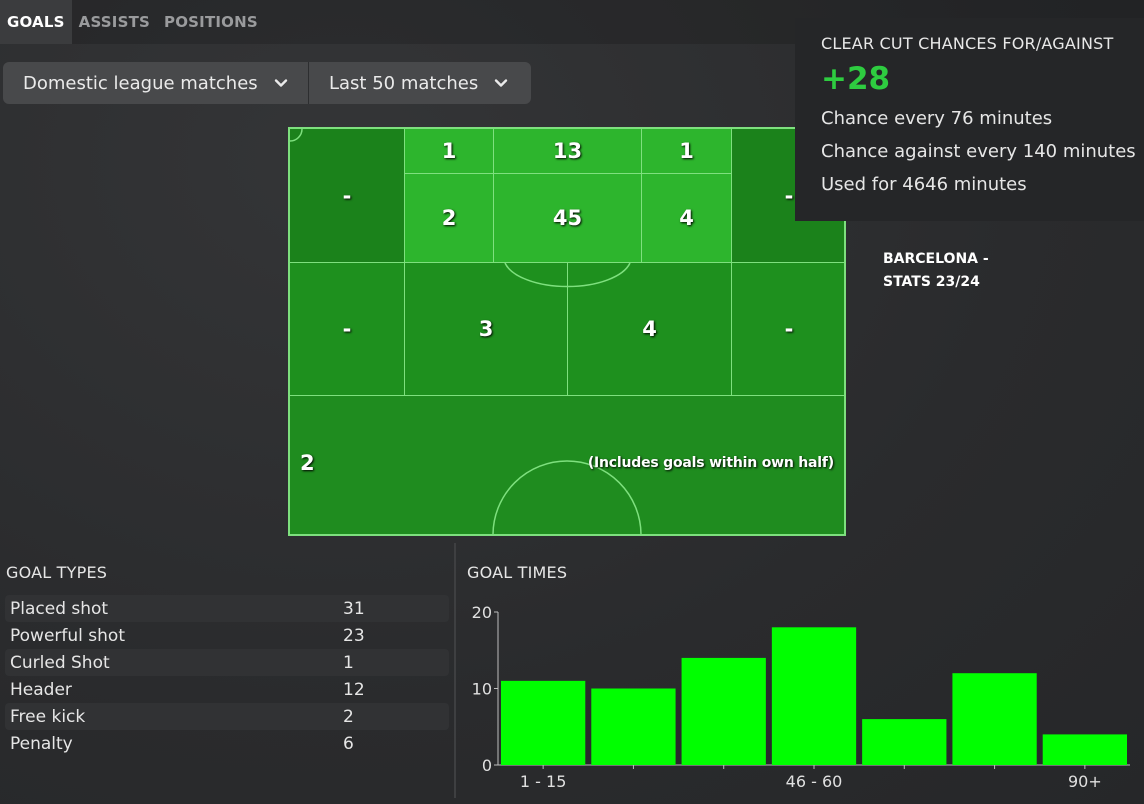  I want to click on goal-type-value: 1, so click(348, 662).